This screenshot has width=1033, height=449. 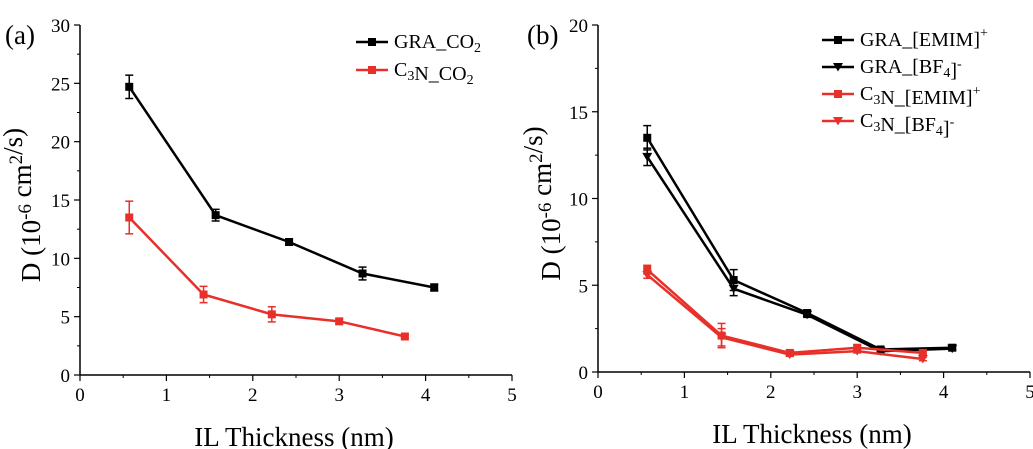 What do you see at coordinates (437, 43) in the screenshot?
I see `legend-label: GRA_CO2` at bounding box center [437, 43].